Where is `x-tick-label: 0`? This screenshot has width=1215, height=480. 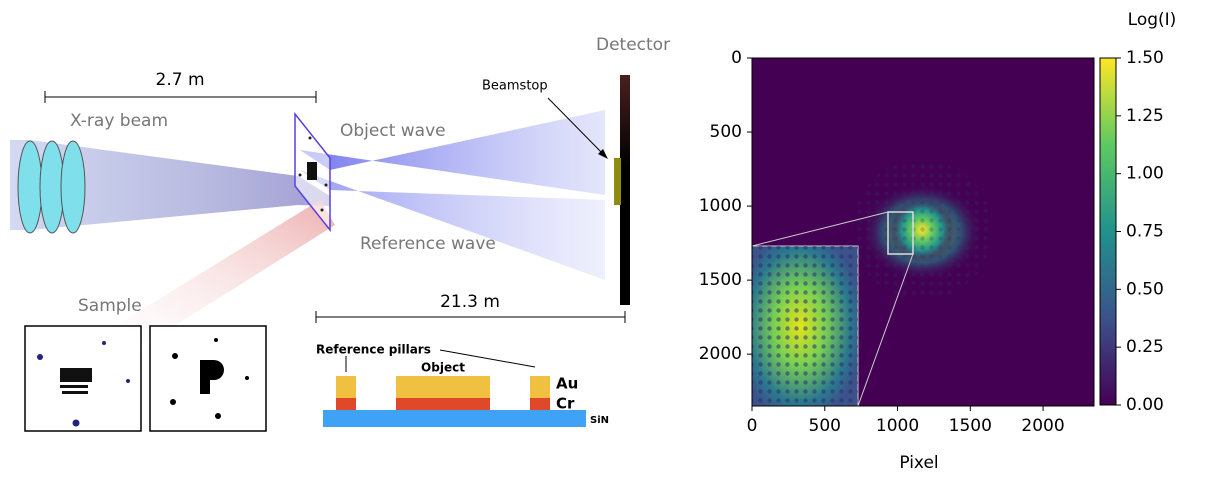 x-tick-label: 0 is located at coordinates (752, 426).